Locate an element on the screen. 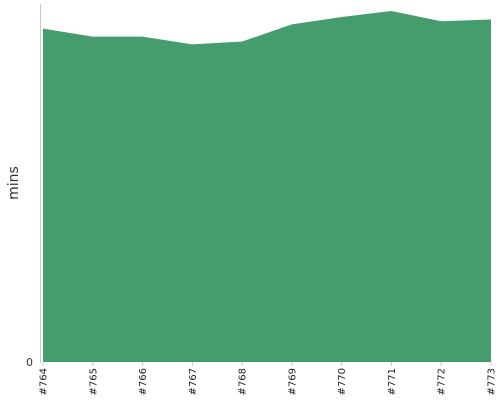 This screenshot has width=500, height=404. x-tick-label: #768 is located at coordinates (243, 381).